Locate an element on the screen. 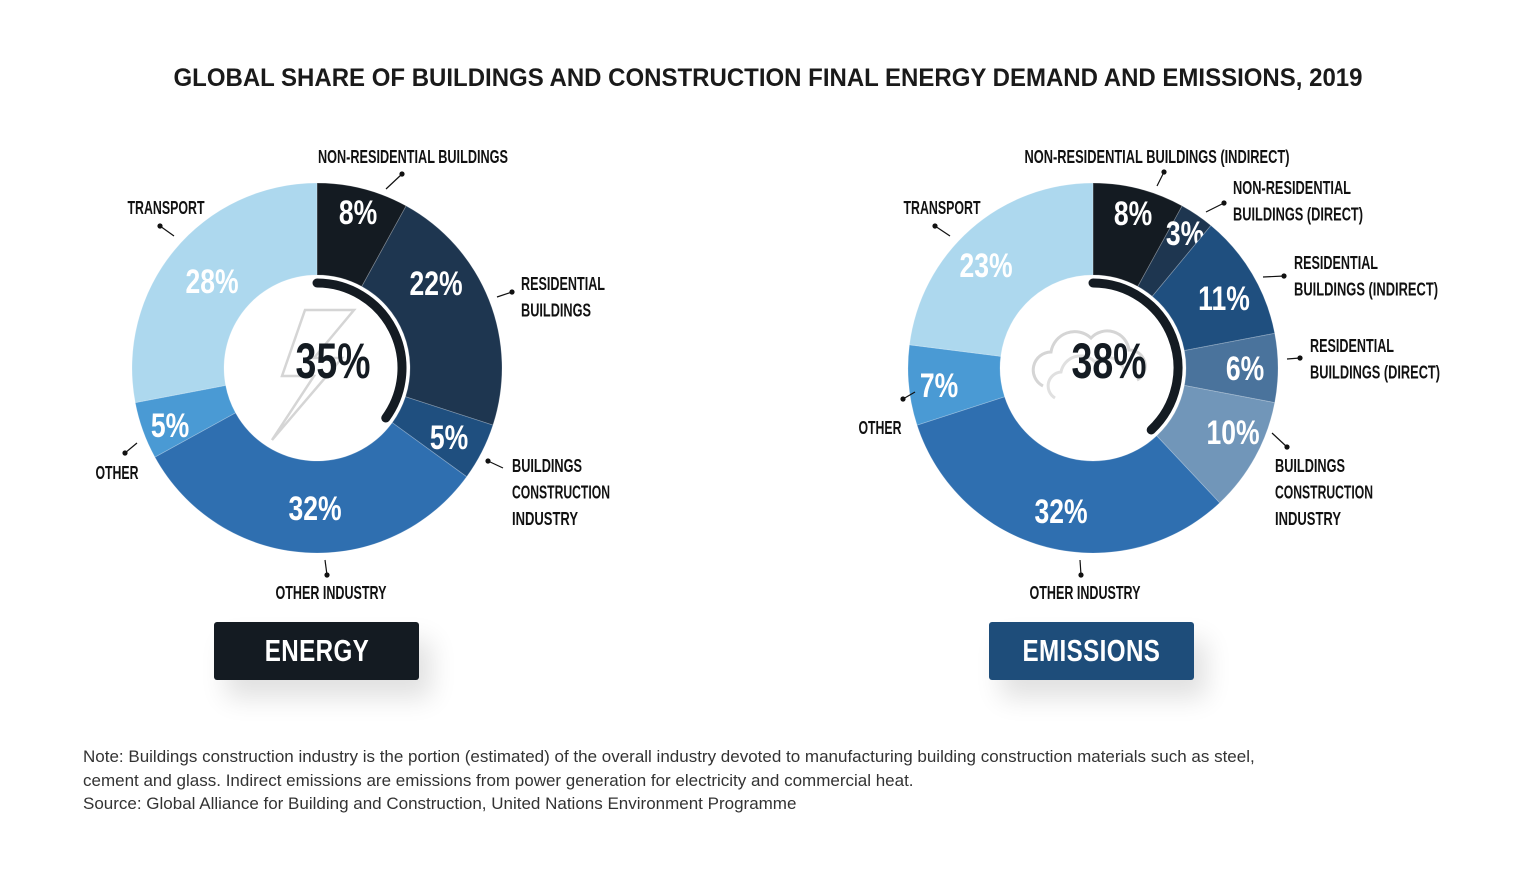 This screenshot has height=881, width=1527. slice-value-label: 11% is located at coordinates (1224, 299).